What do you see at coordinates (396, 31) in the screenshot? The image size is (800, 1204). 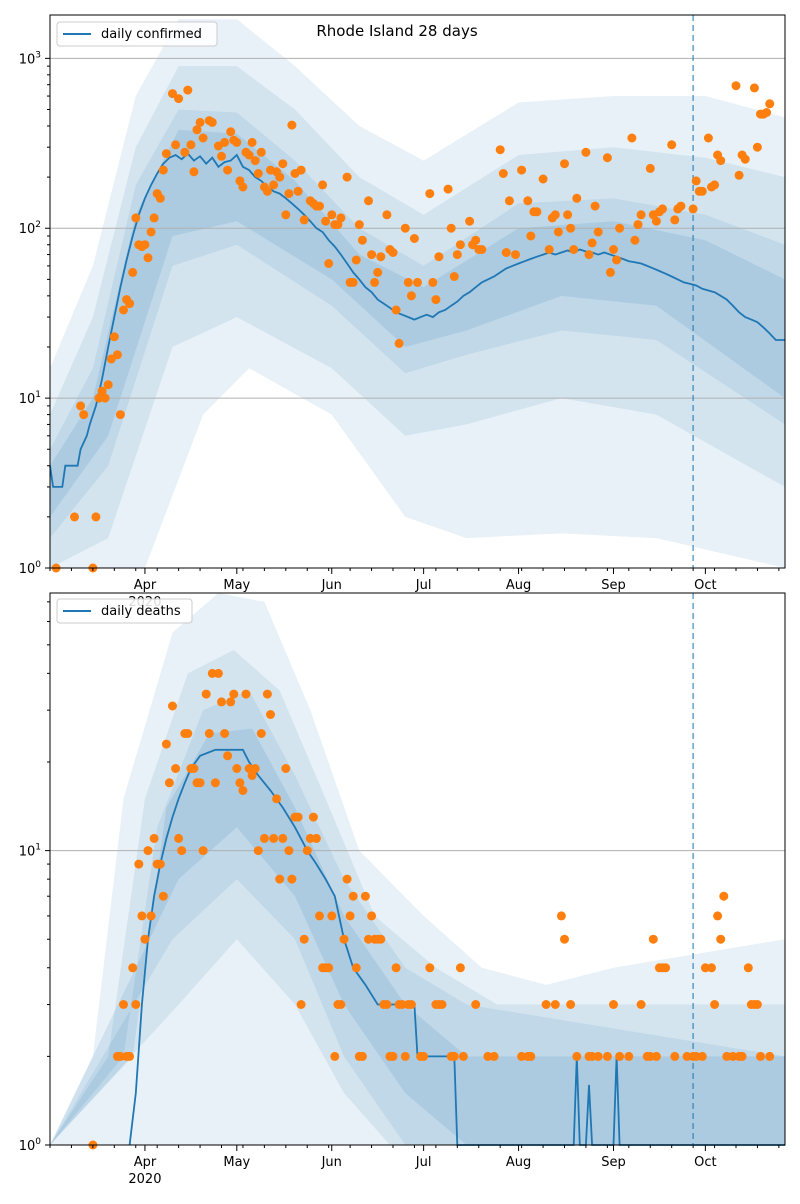 I see `chart-title: Rhode Island 28 days` at bounding box center [396, 31].